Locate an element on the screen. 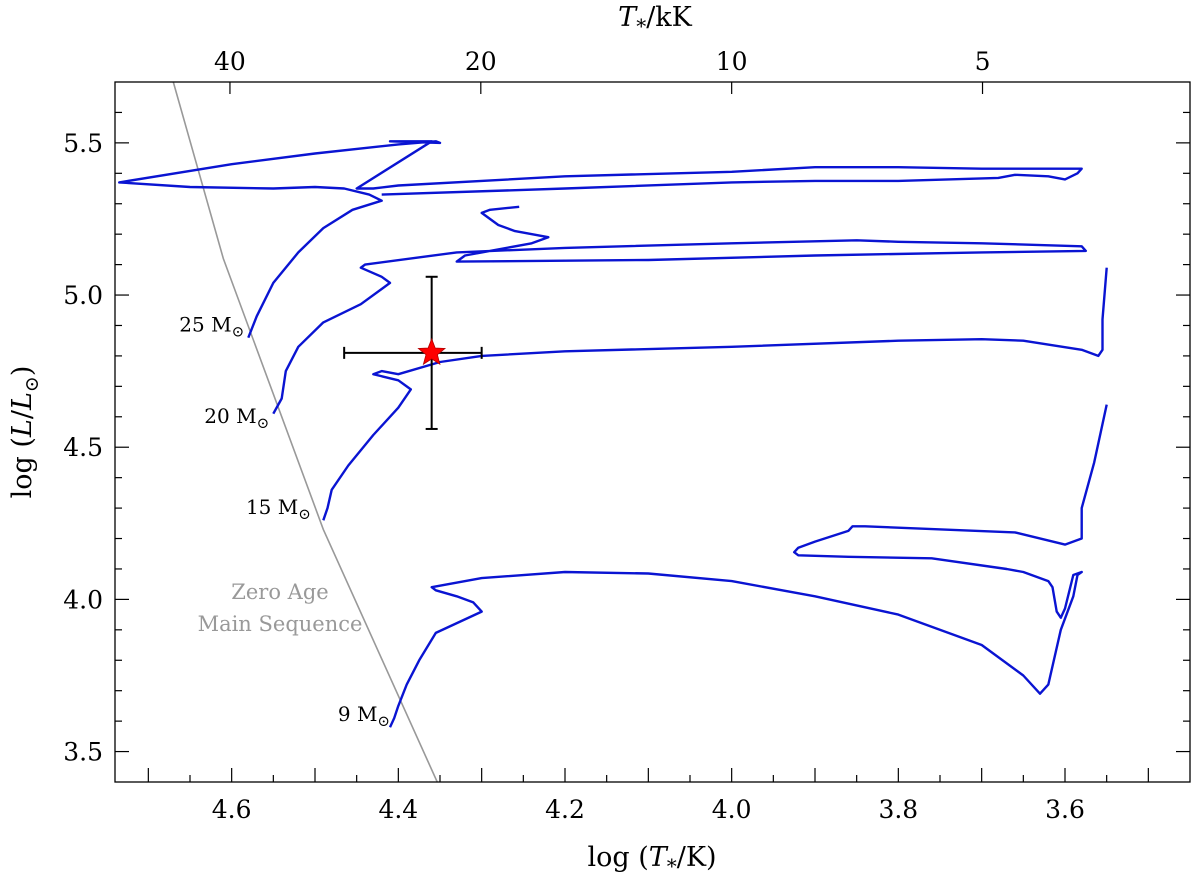 Image resolution: width=1200 pixels, height=877 pixels. top-tick-label: 10 is located at coordinates (732, 61).